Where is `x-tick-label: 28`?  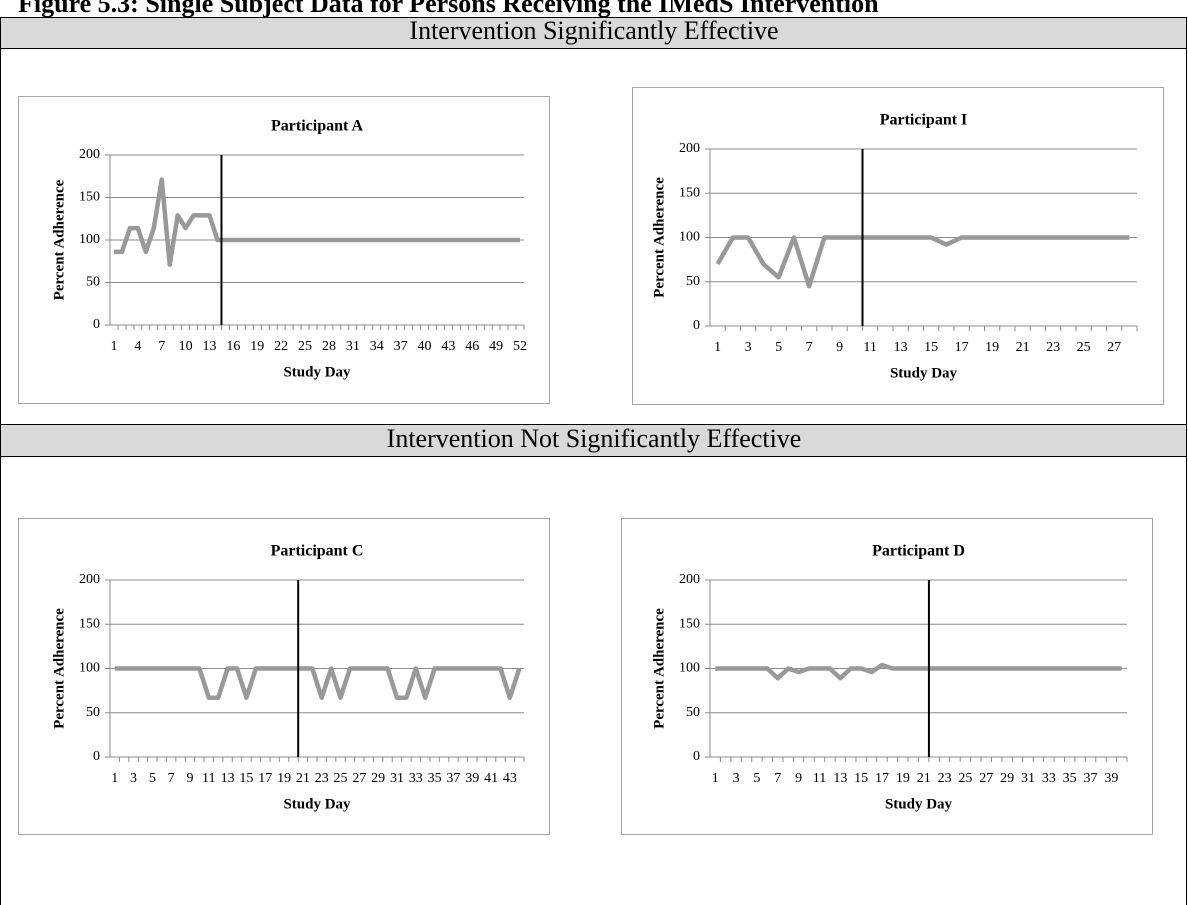
x-tick-label: 28 is located at coordinates (329, 346).